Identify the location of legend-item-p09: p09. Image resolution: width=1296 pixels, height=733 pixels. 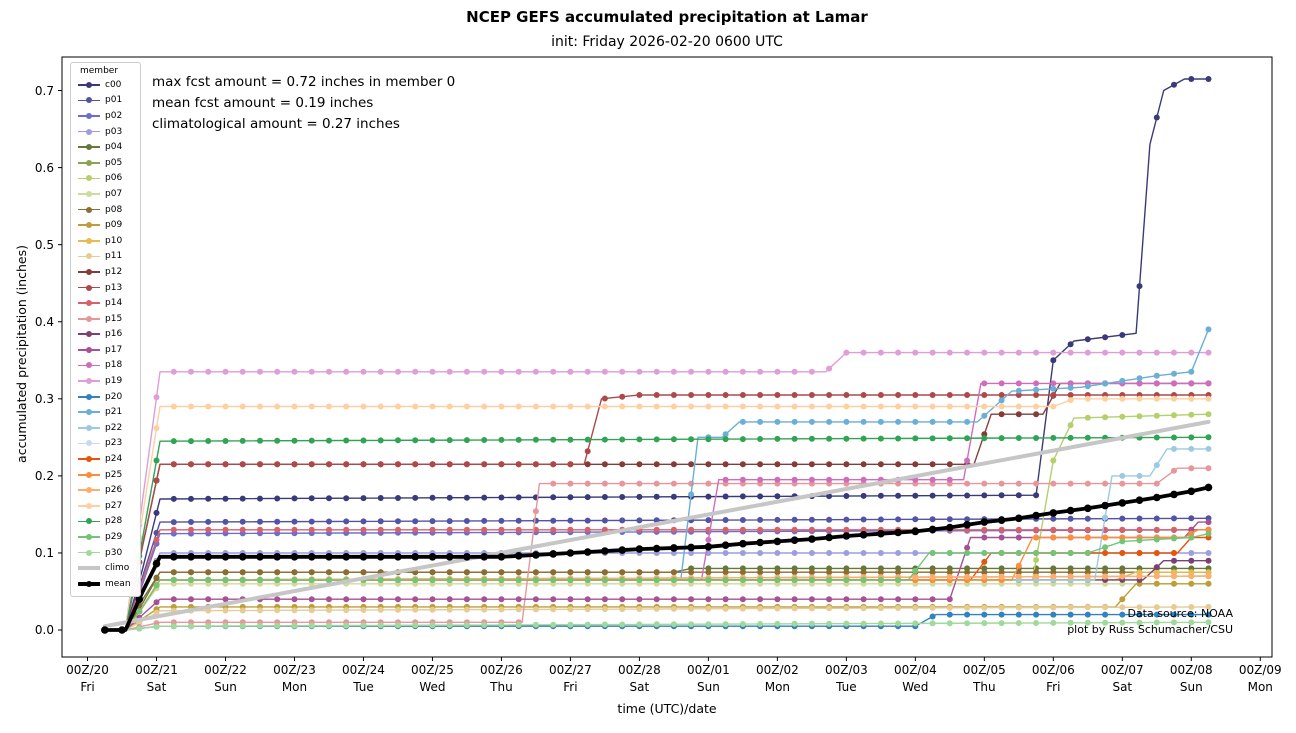
(104, 225).